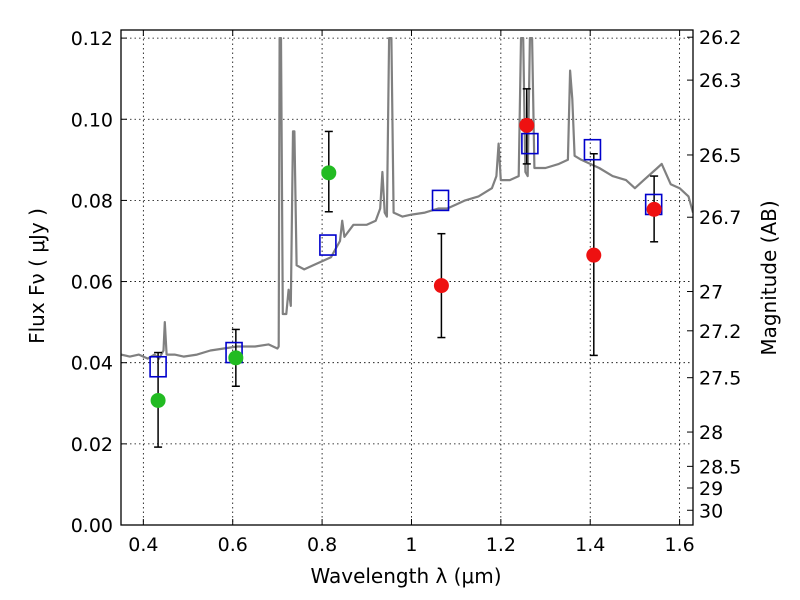  I want to click on y-tick-label: 0.00, so click(92, 526).